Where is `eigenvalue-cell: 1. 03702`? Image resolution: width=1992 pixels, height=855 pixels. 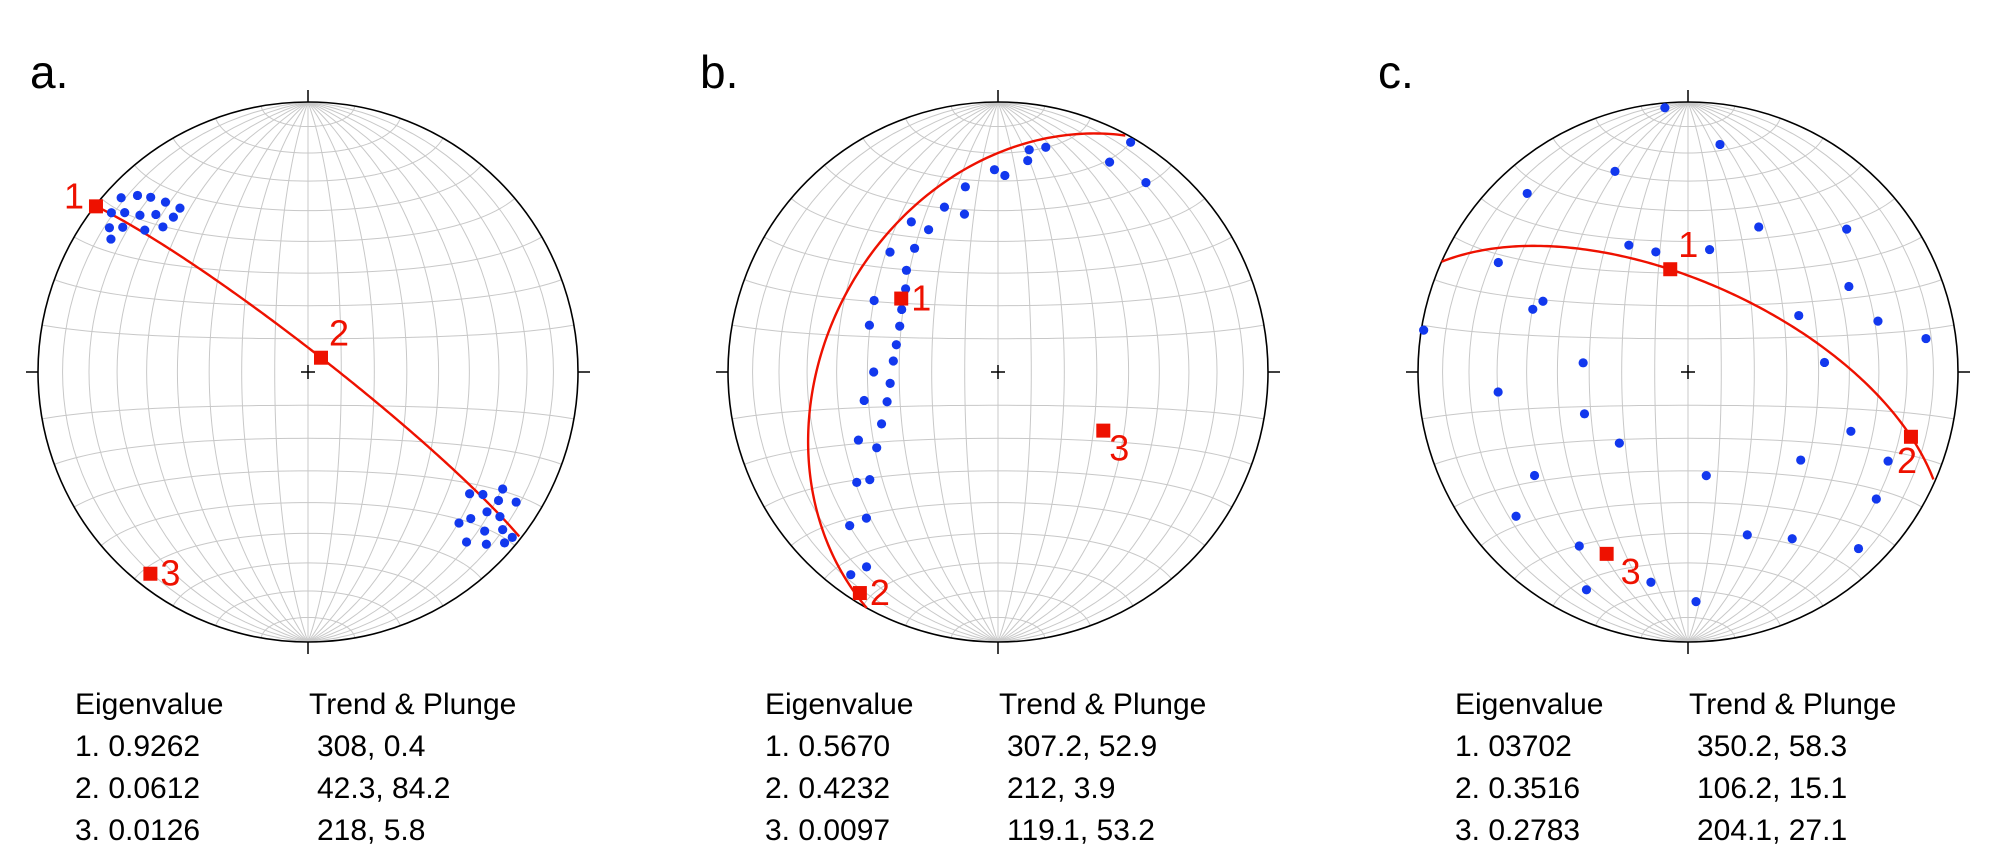
eigenvalue-cell: 1. 03702 is located at coordinates (1513, 746).